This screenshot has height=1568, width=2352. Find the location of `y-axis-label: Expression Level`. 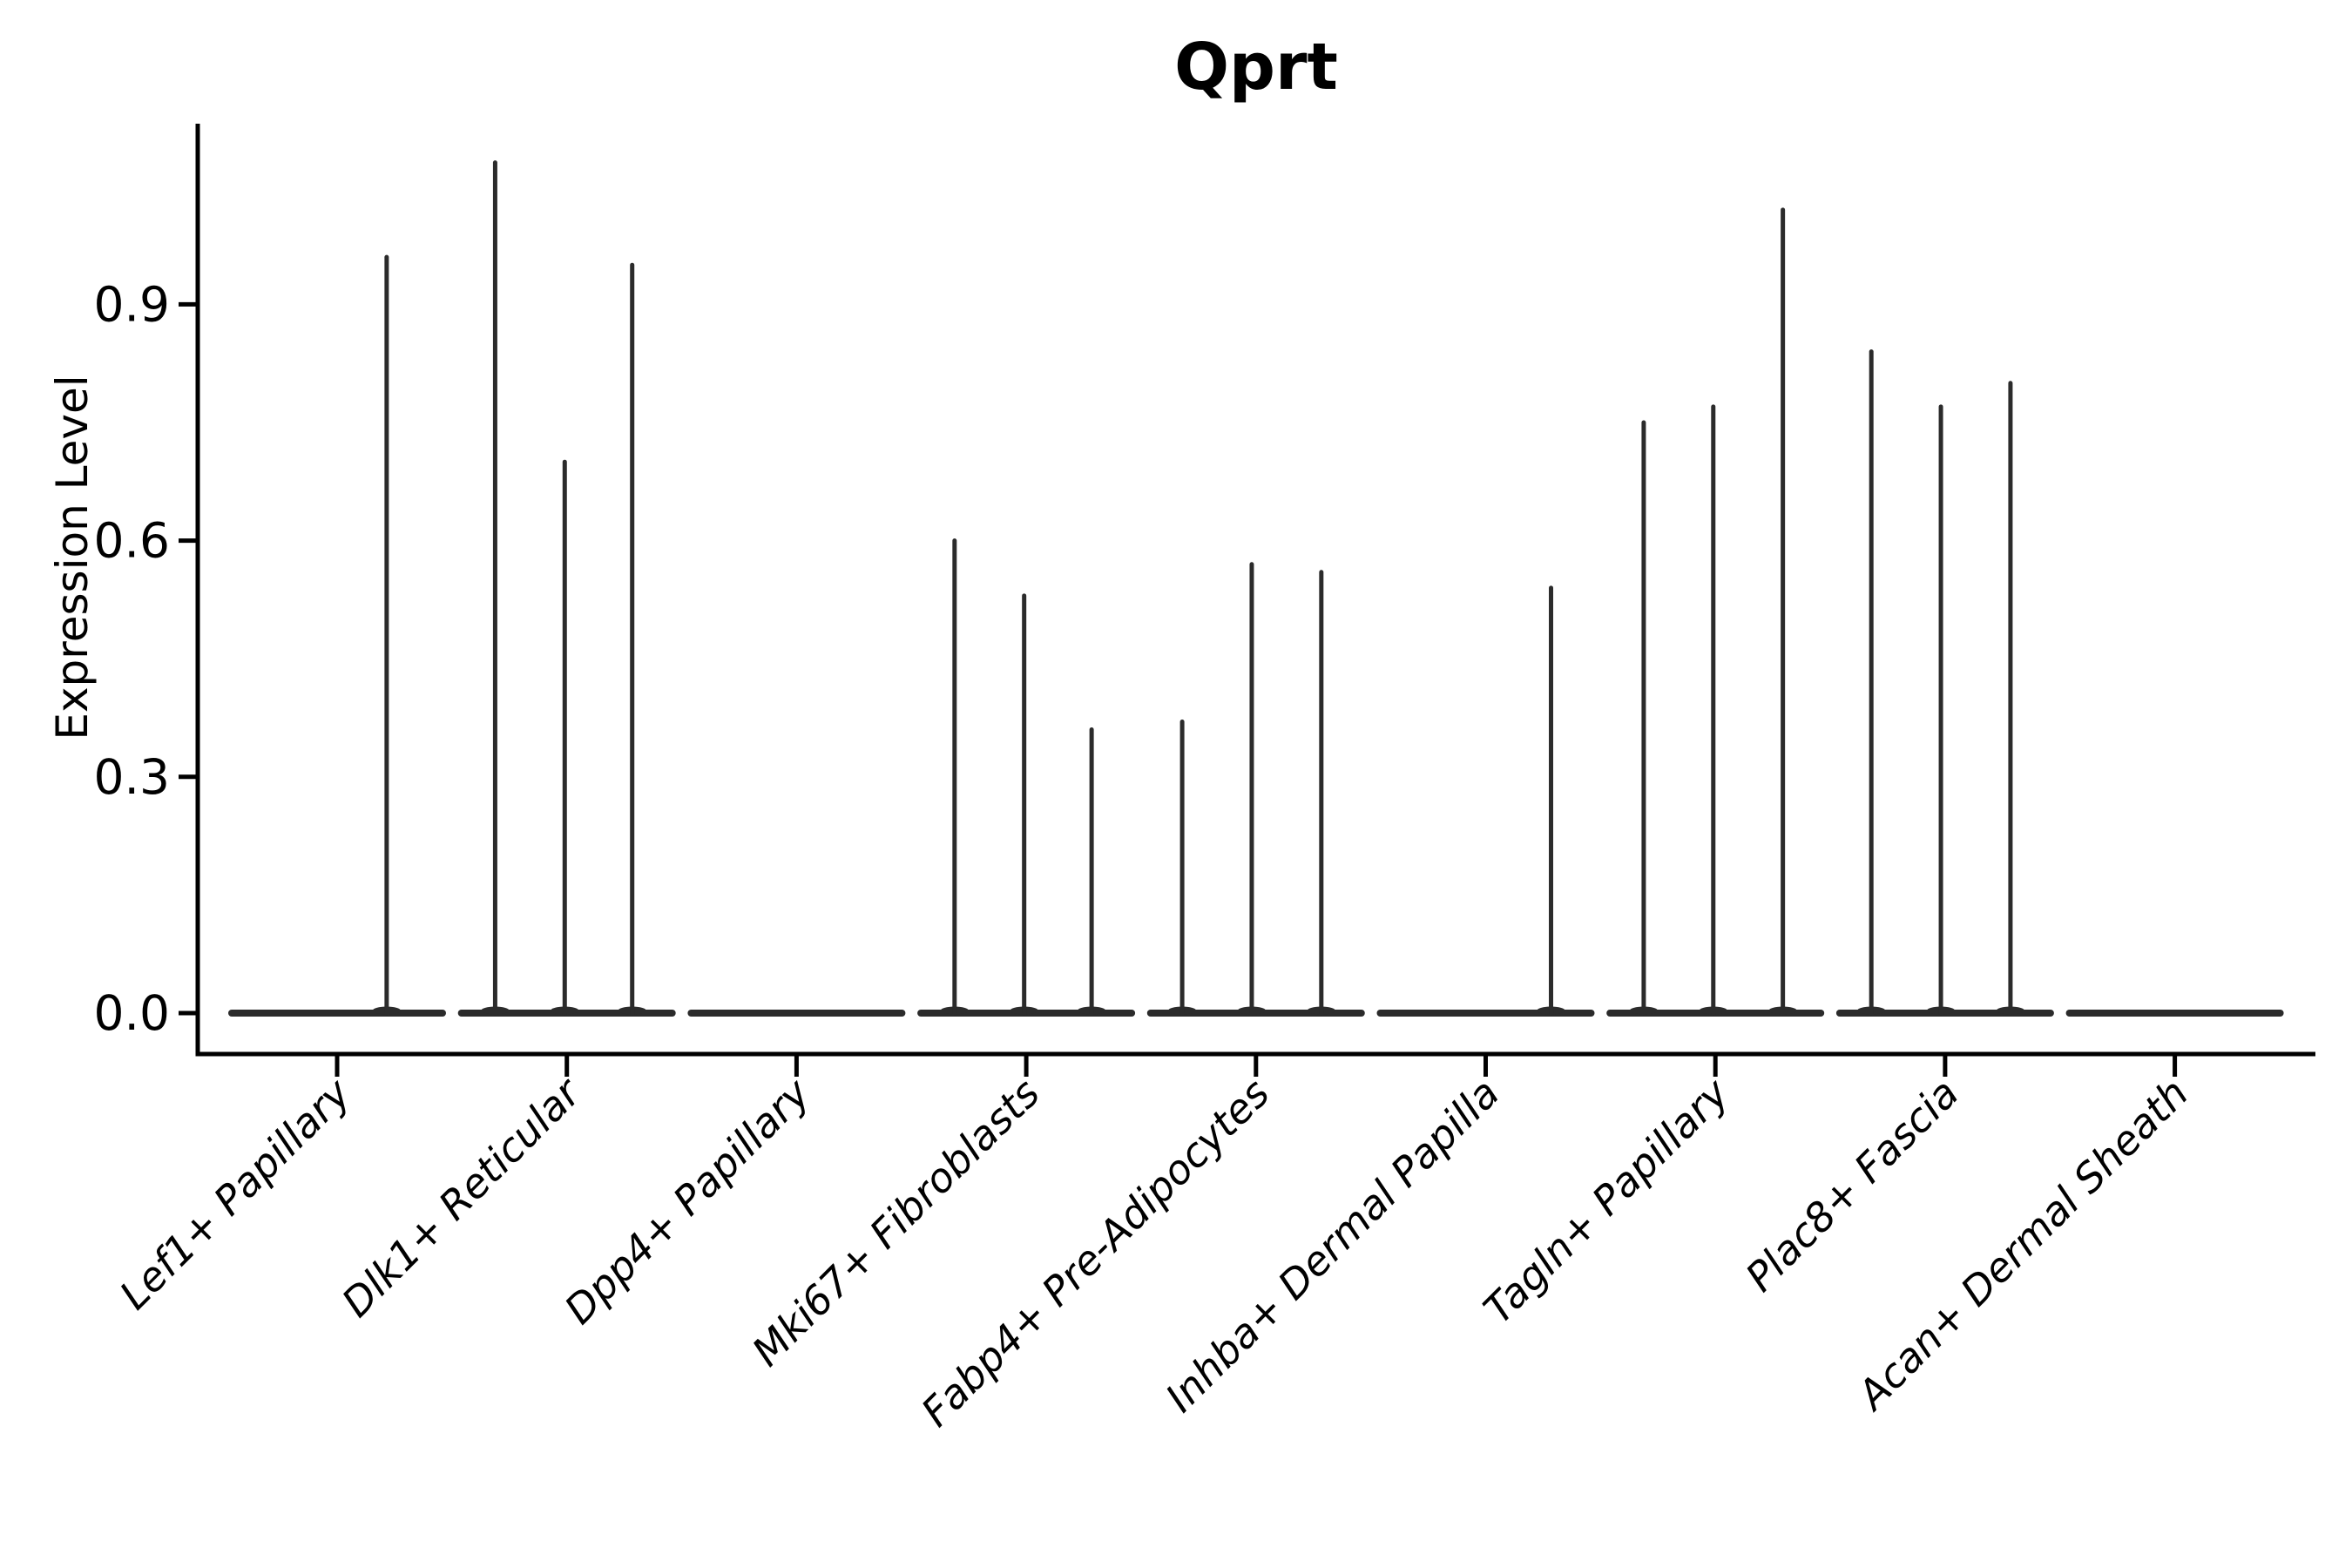

y-axis-label: Expression Level is located at coordinates (72, 557).